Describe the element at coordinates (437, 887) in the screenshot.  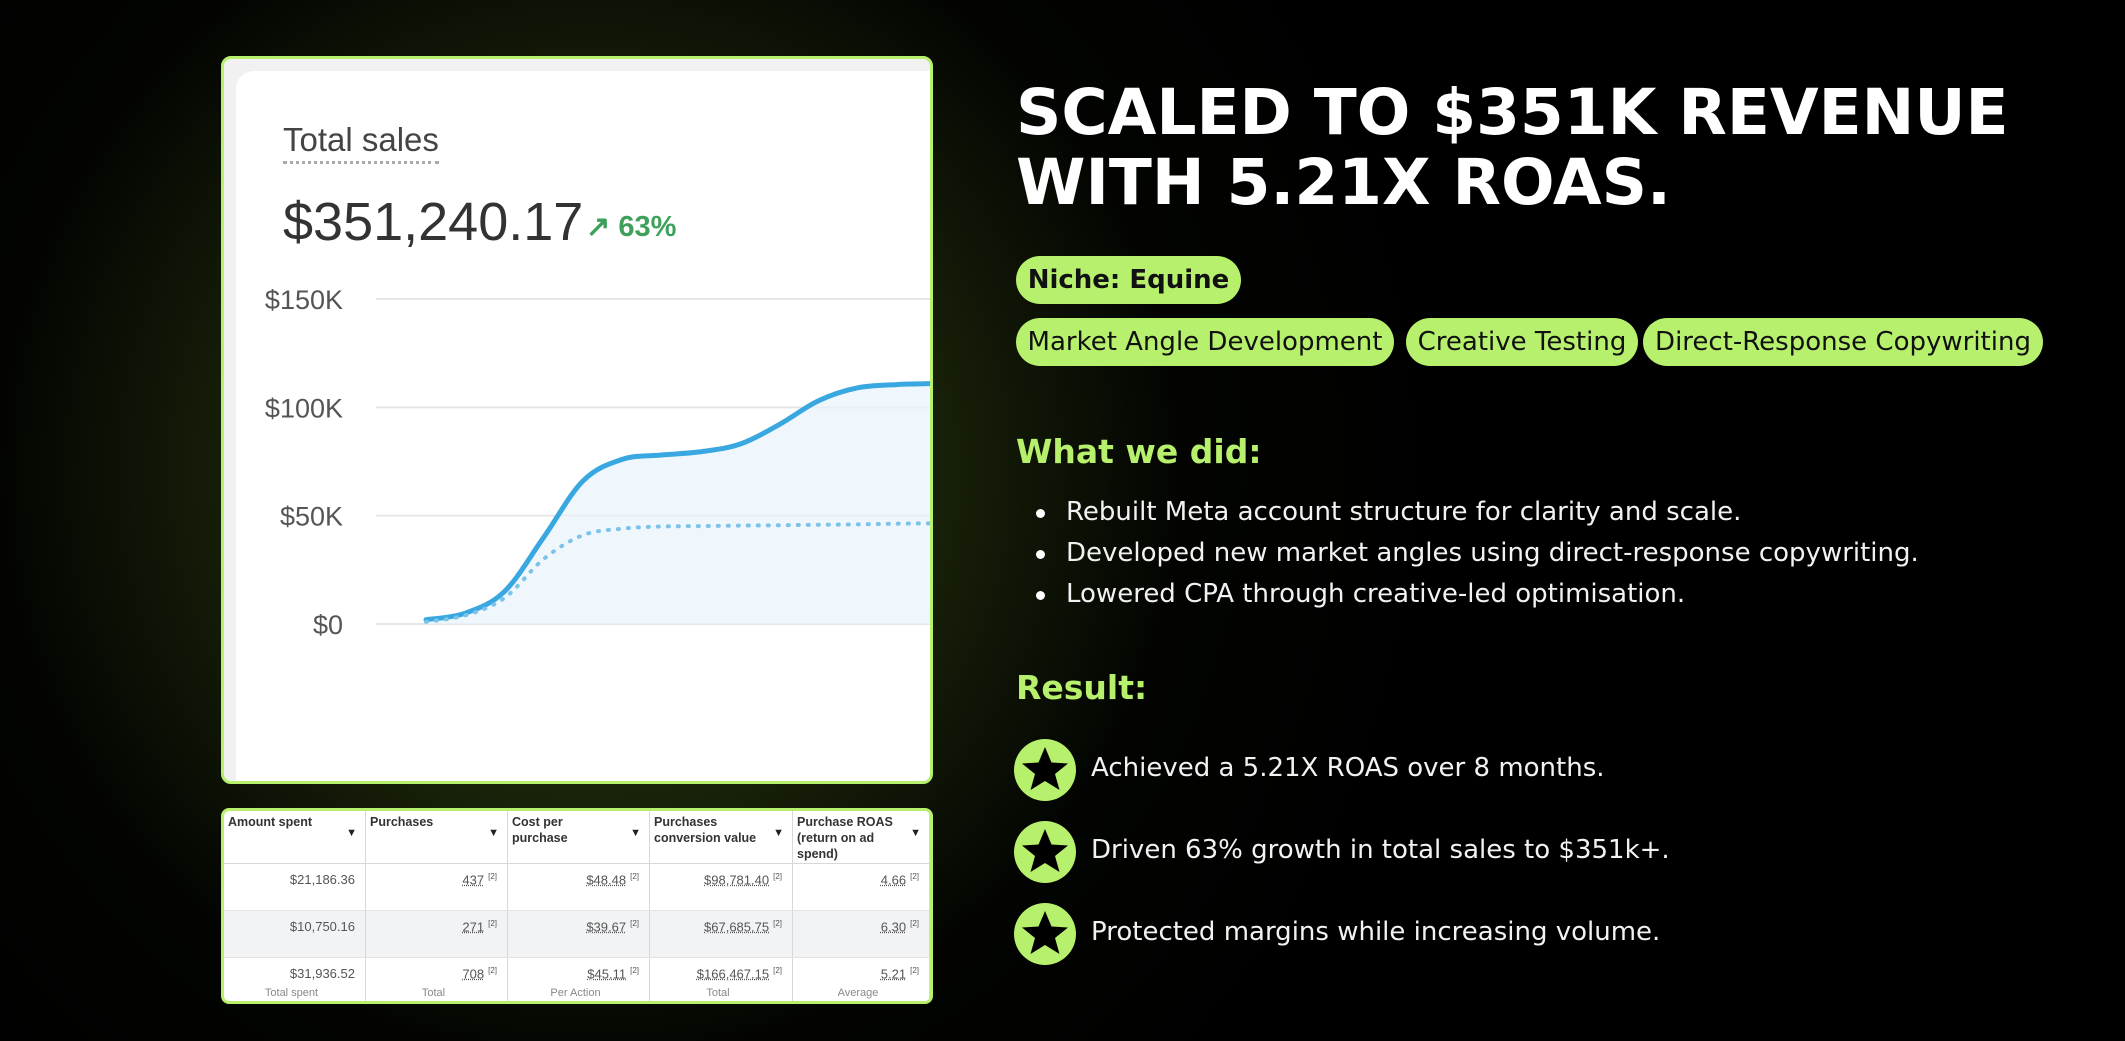
I see `table-cell: 437 [2]` at that location.